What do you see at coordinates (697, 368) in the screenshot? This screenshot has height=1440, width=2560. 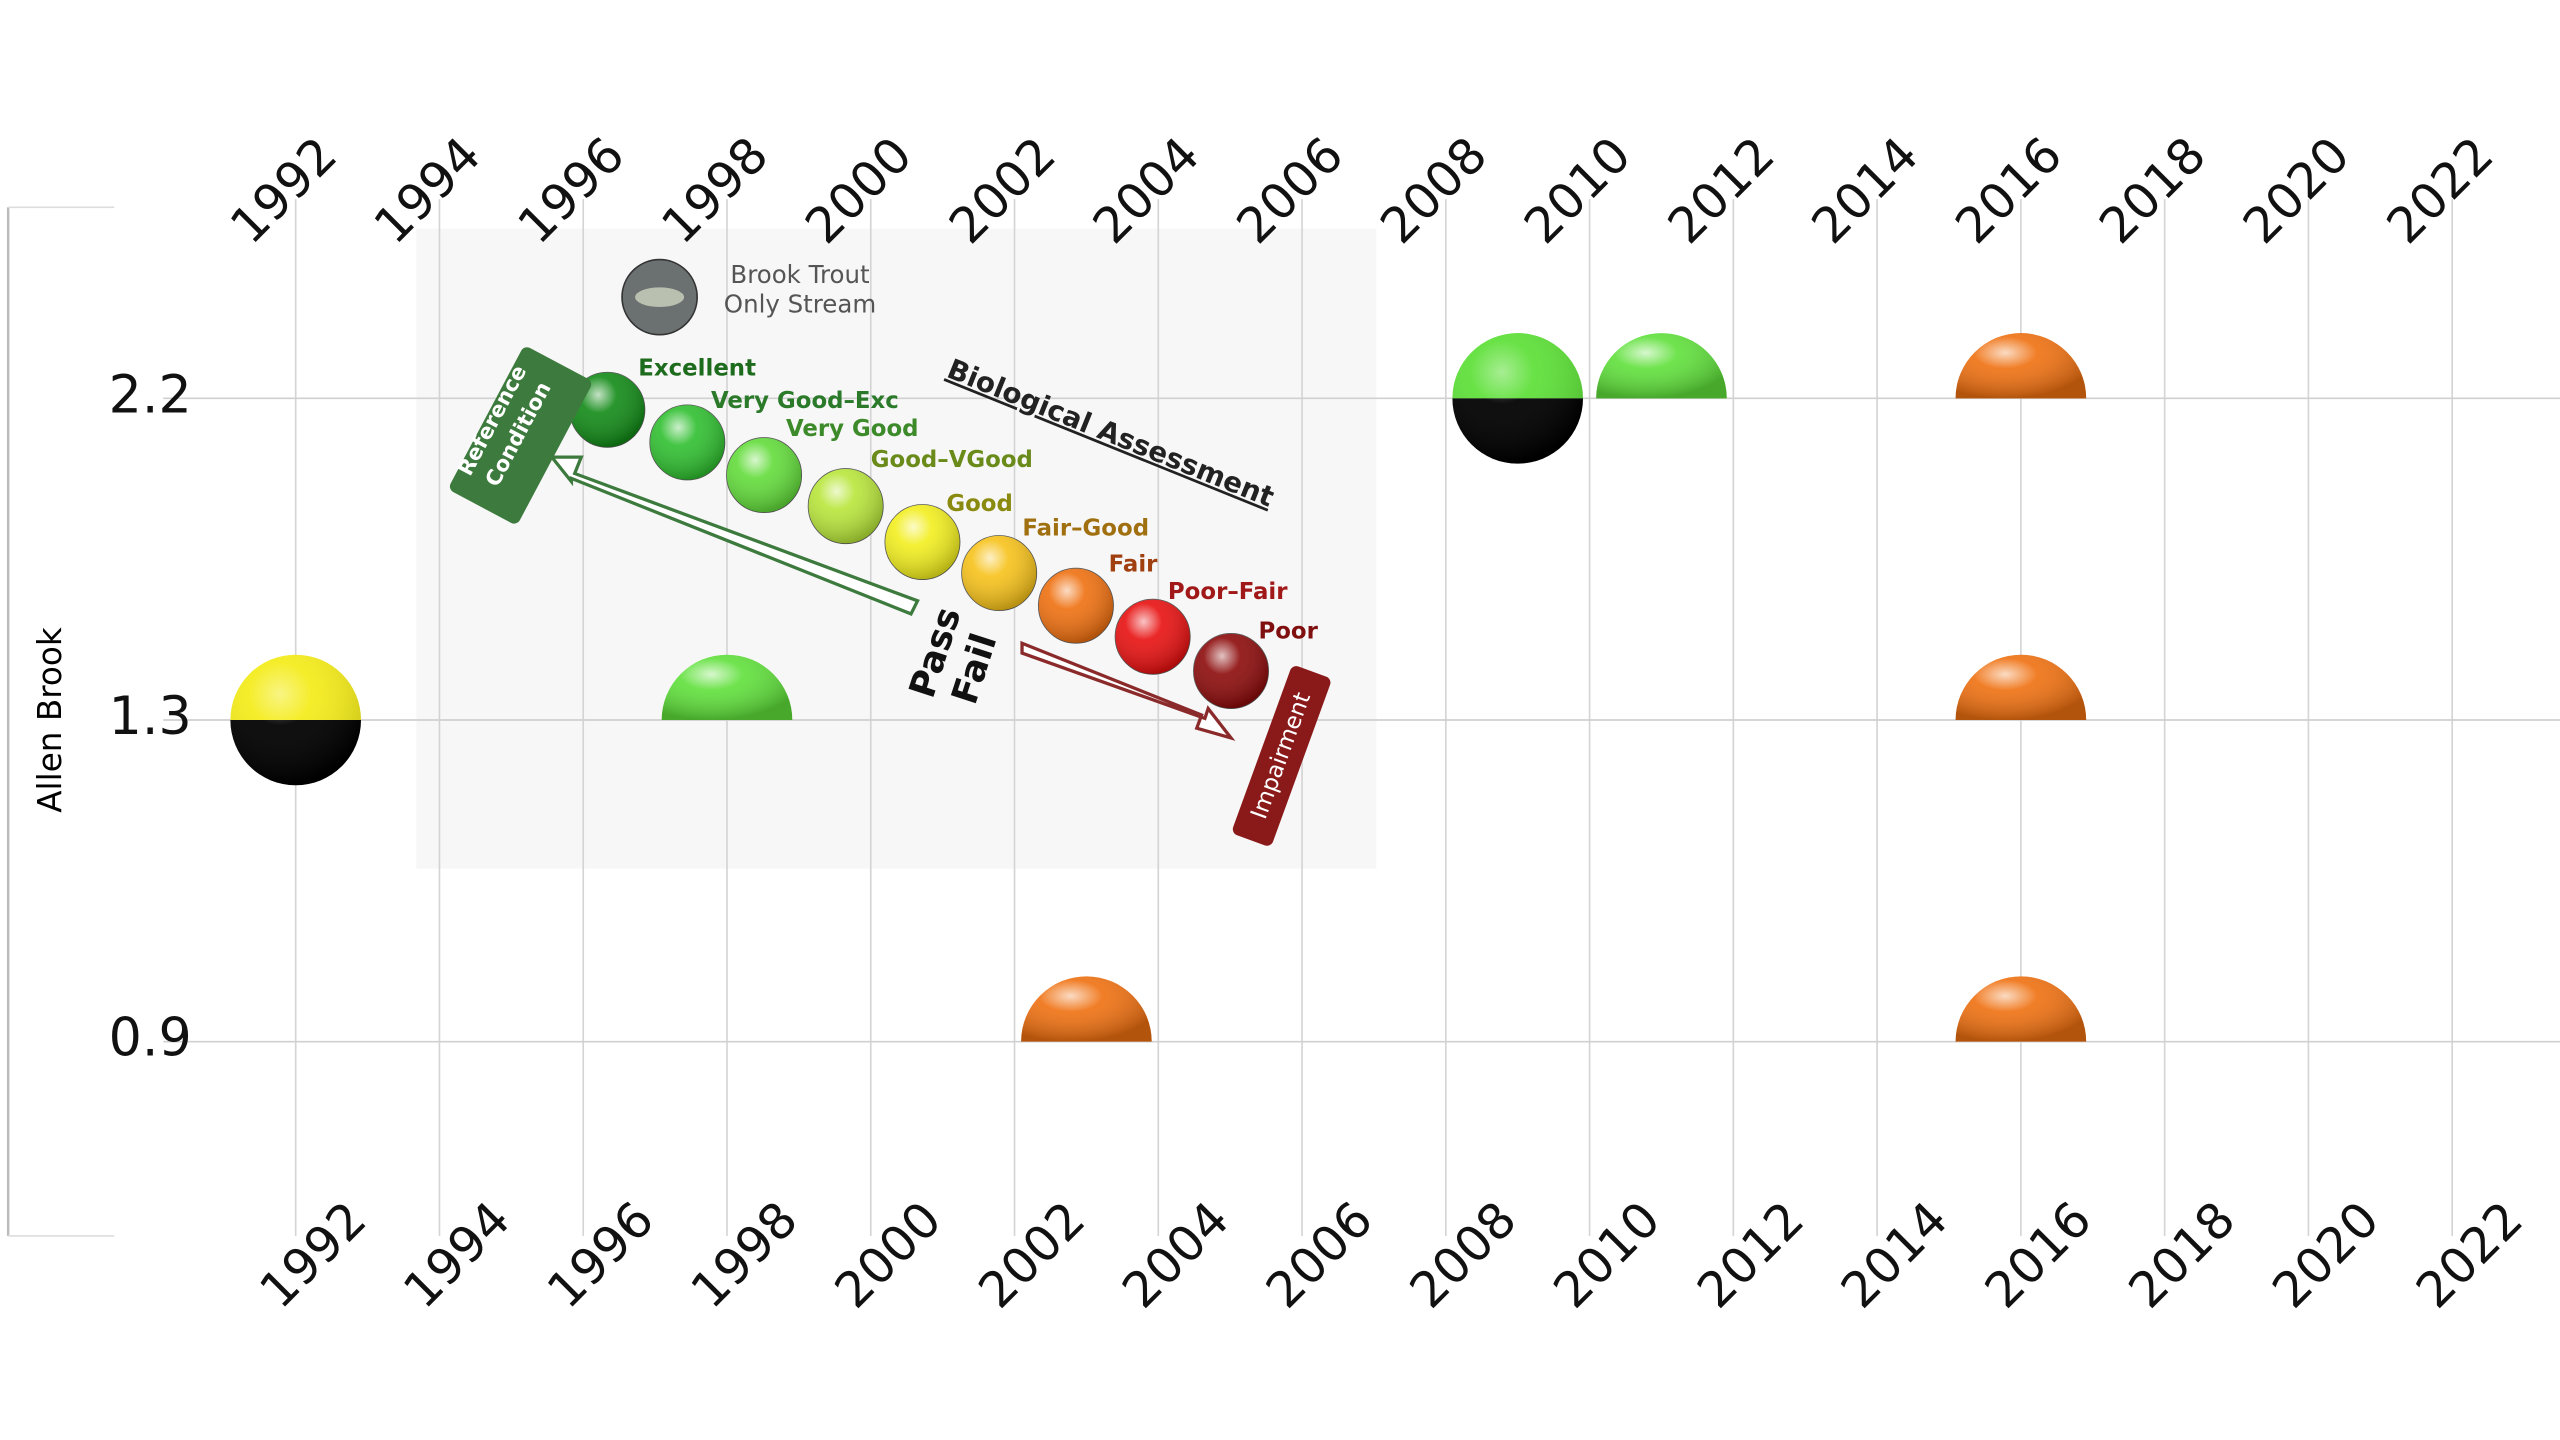 I see `legend-label: Excellent` at bounding box center [697, 368].